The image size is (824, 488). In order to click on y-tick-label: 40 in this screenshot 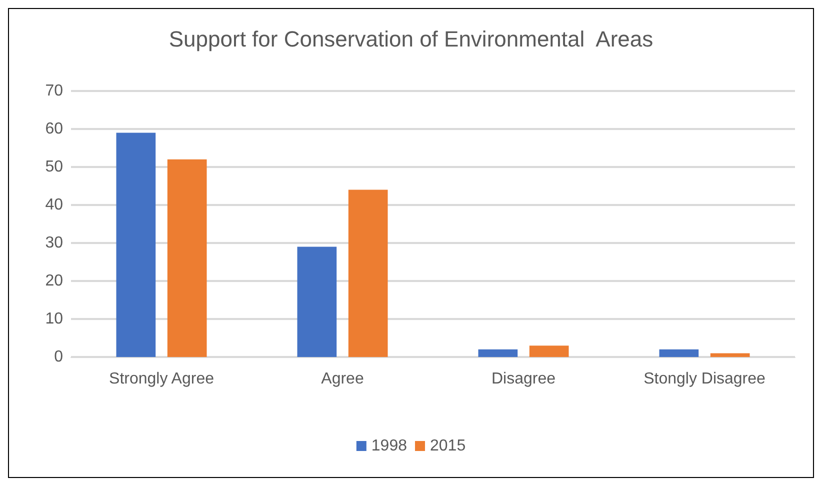, I will do `click(54, 205)`.